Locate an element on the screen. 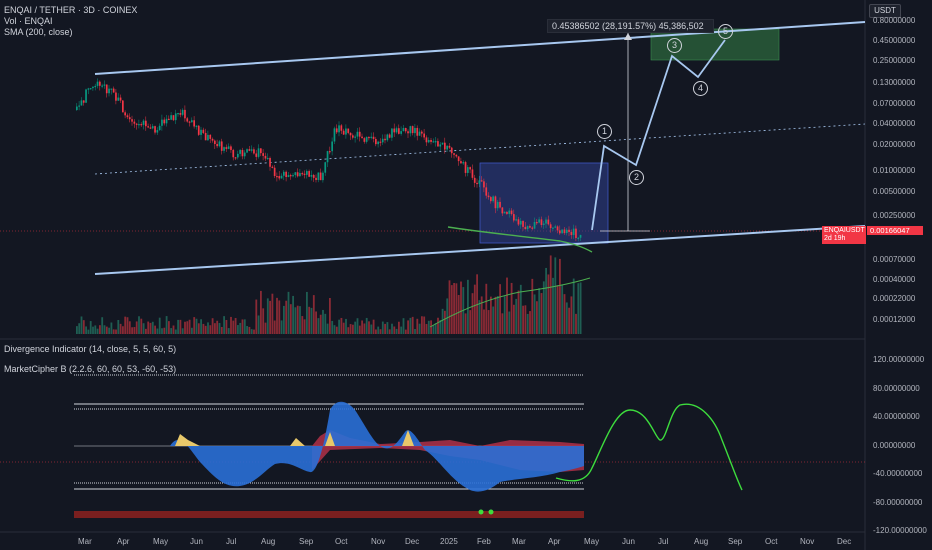  wave-label-3: 3 is located at coordinates (674, 45).